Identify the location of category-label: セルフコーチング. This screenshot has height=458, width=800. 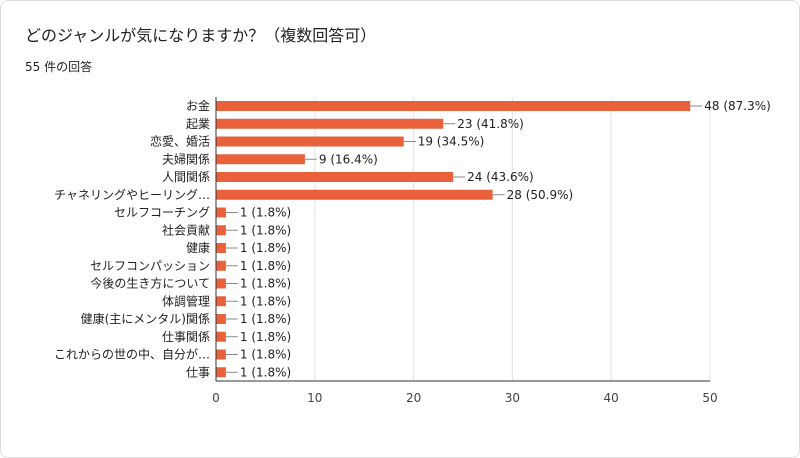
(162, 213).